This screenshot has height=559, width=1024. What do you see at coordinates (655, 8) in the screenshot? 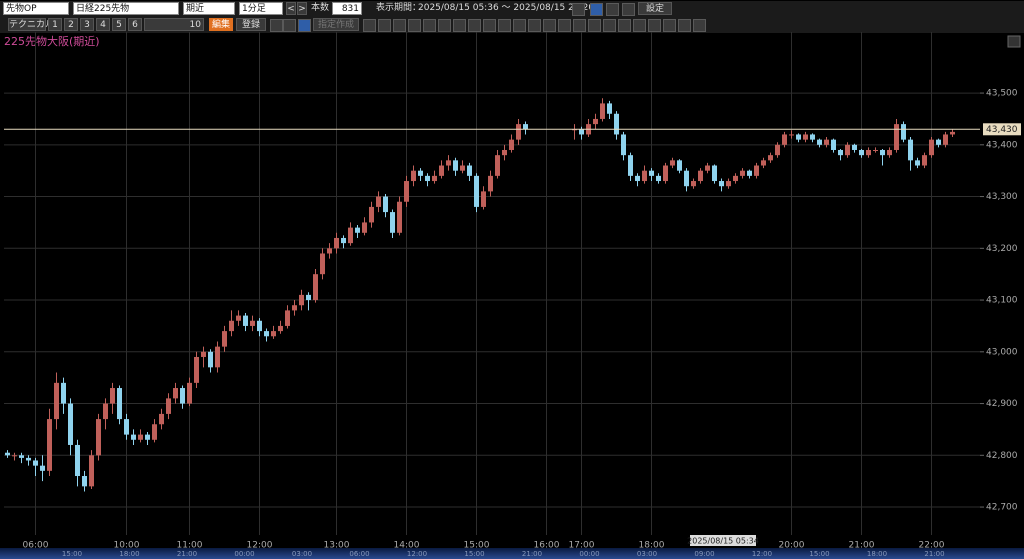
I see `settings-button: 設定` at bounding box center [655, 8].